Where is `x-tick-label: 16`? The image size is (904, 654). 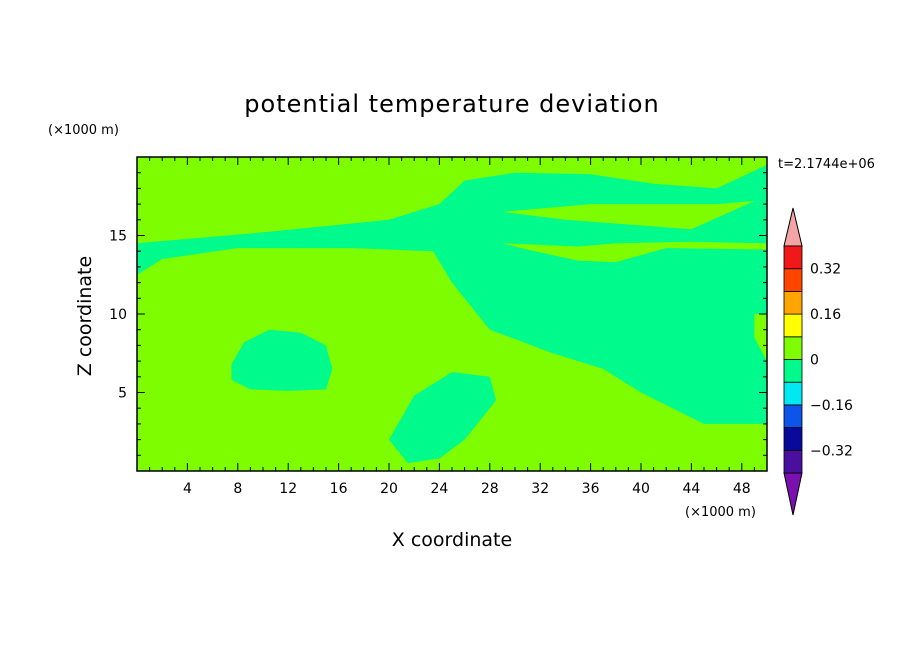 x-tick-label: 16 is located at coordinates (339, 489).